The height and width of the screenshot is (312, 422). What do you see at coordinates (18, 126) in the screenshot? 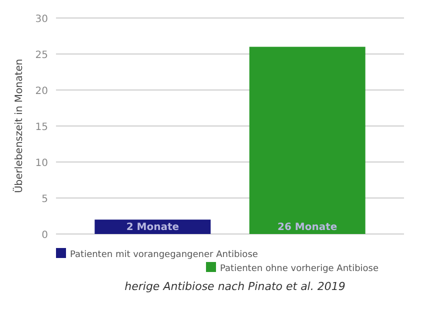
I see `y-axis-title: Überlebenszeit in Monaten` at bounding box center [18, 126].